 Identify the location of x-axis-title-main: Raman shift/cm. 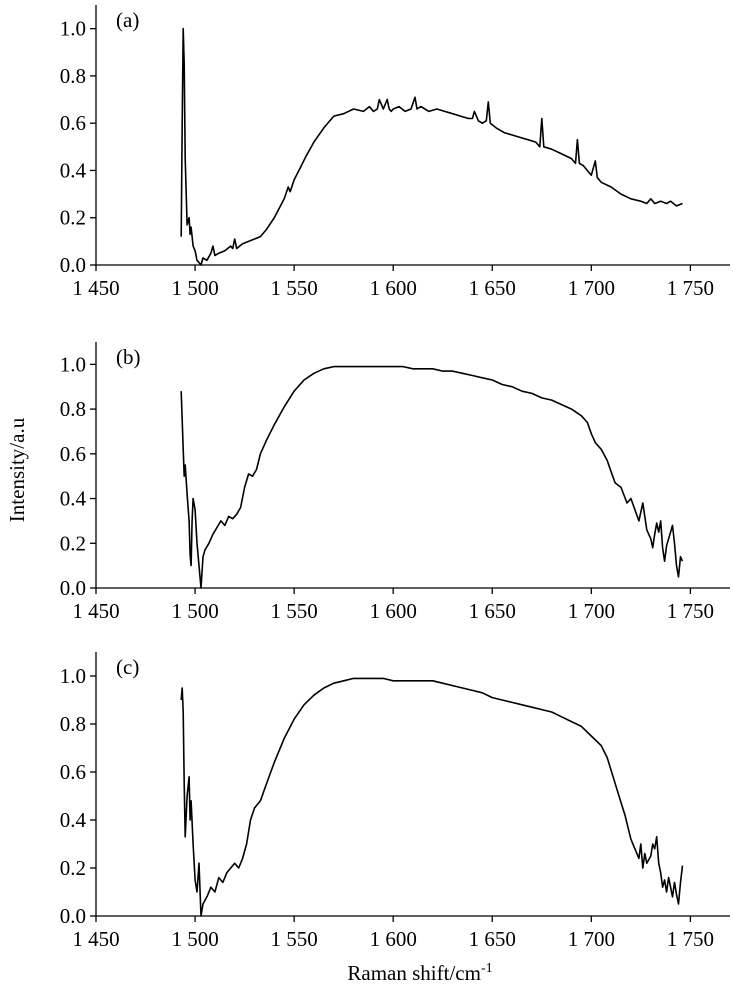
(414, 973).